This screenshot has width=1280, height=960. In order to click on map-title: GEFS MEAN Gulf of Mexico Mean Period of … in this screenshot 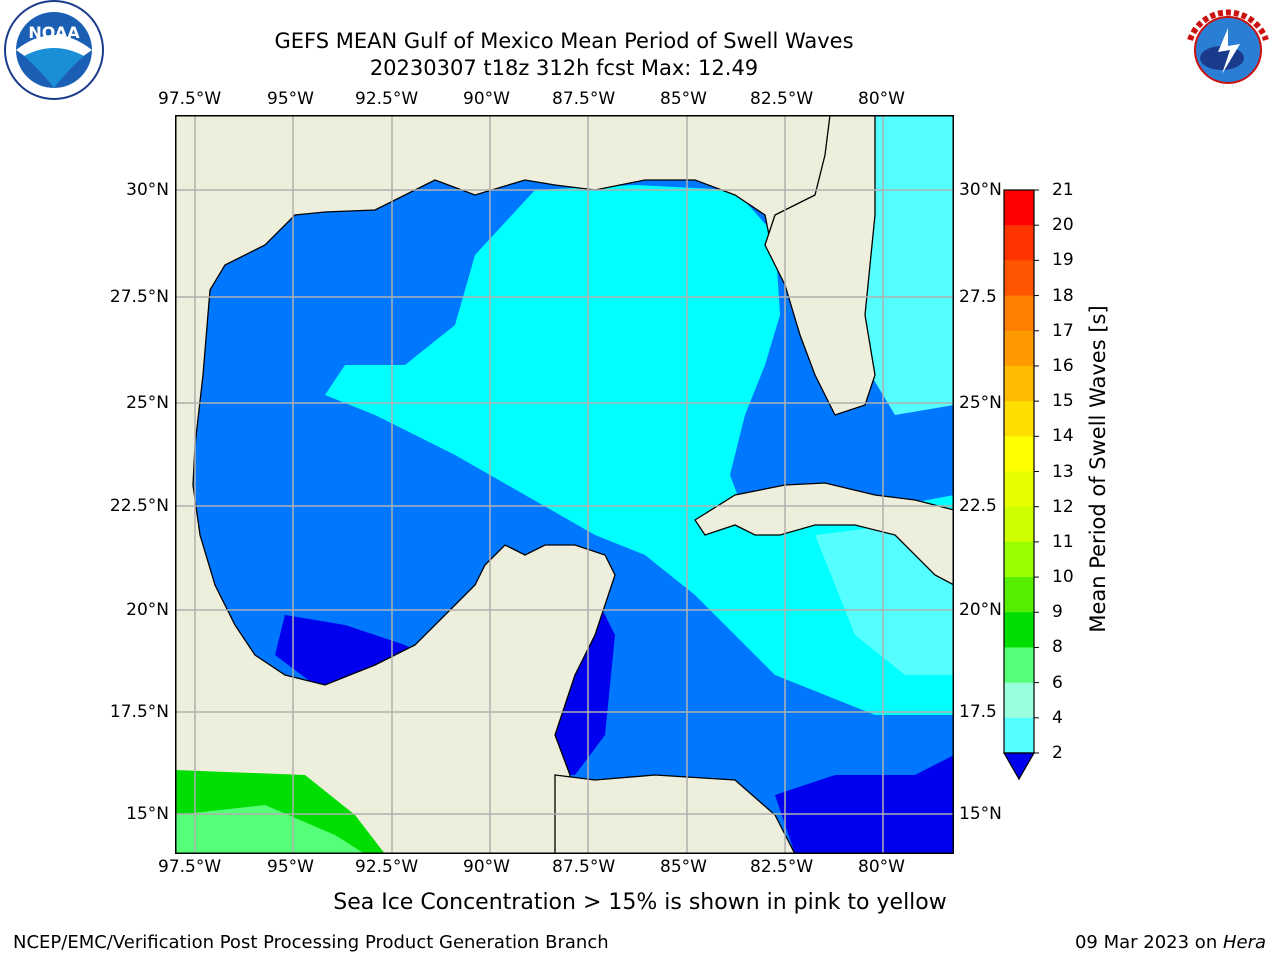, I will do `click(564, 41)`.